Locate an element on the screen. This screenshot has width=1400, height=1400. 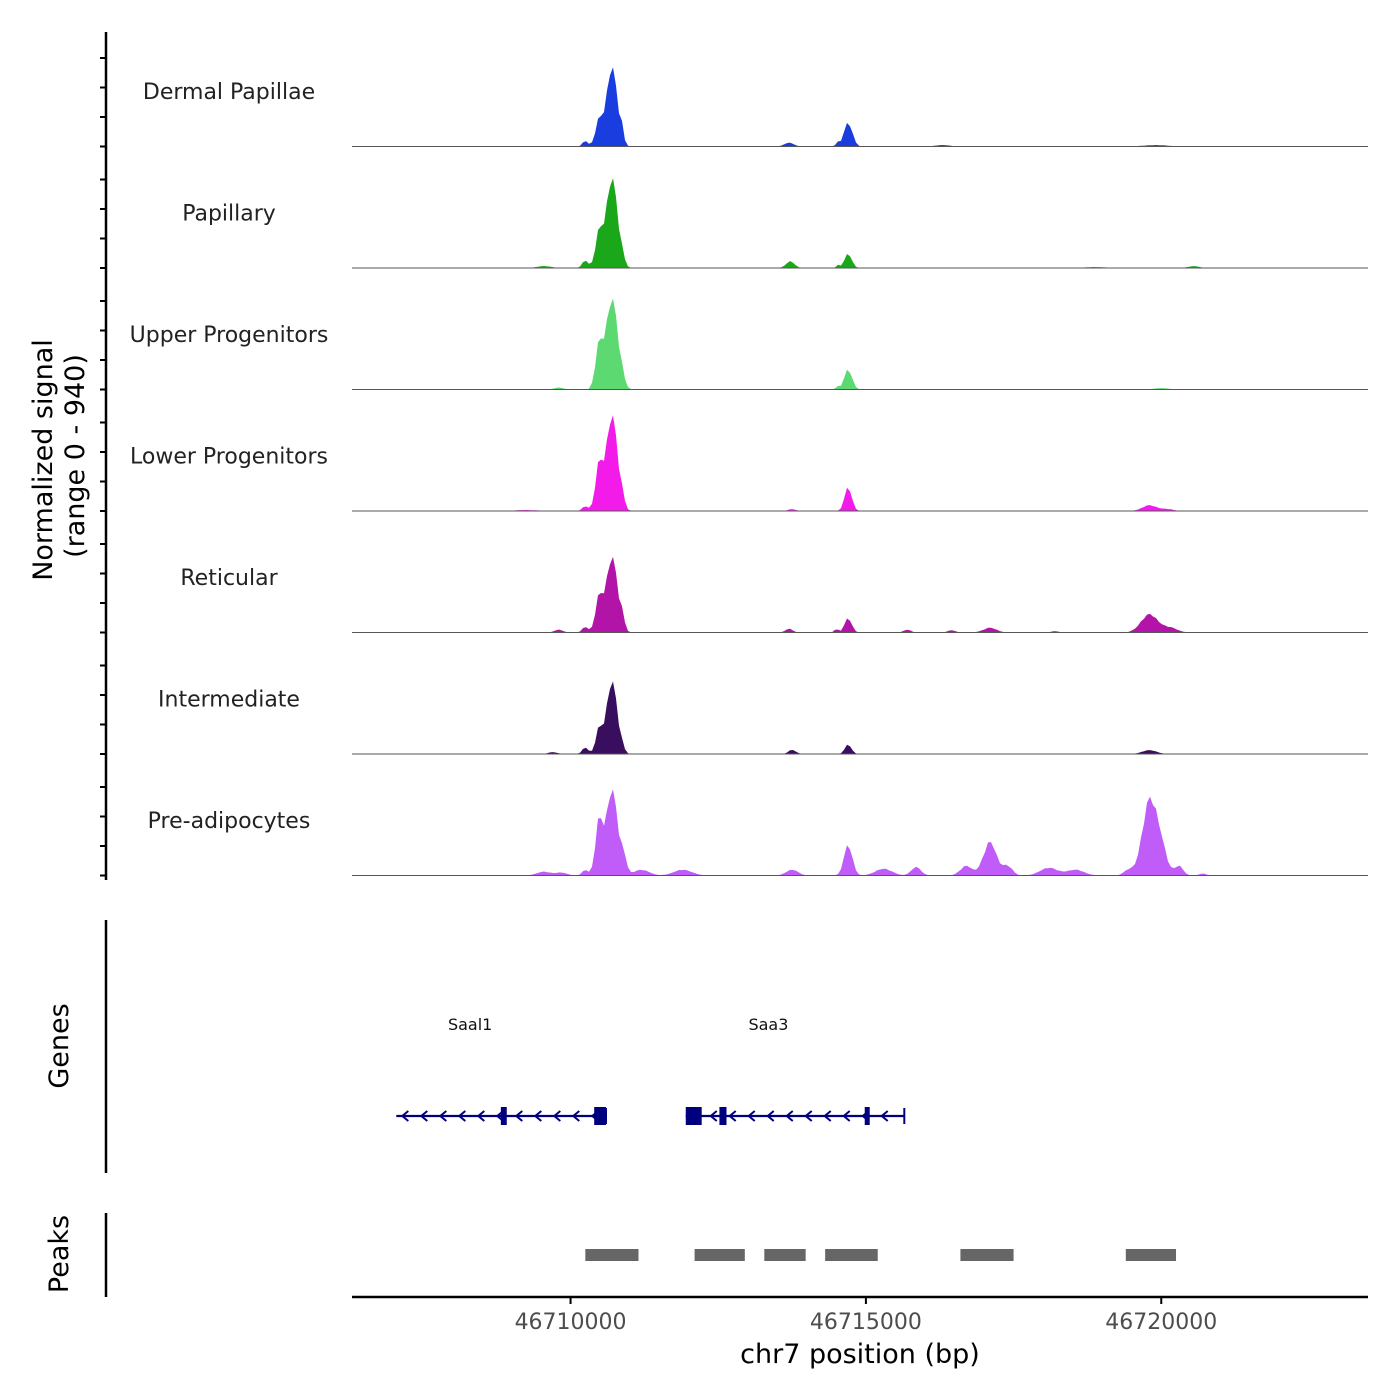
signal-area-dermal-papillae is located at coordinates (860, 107).